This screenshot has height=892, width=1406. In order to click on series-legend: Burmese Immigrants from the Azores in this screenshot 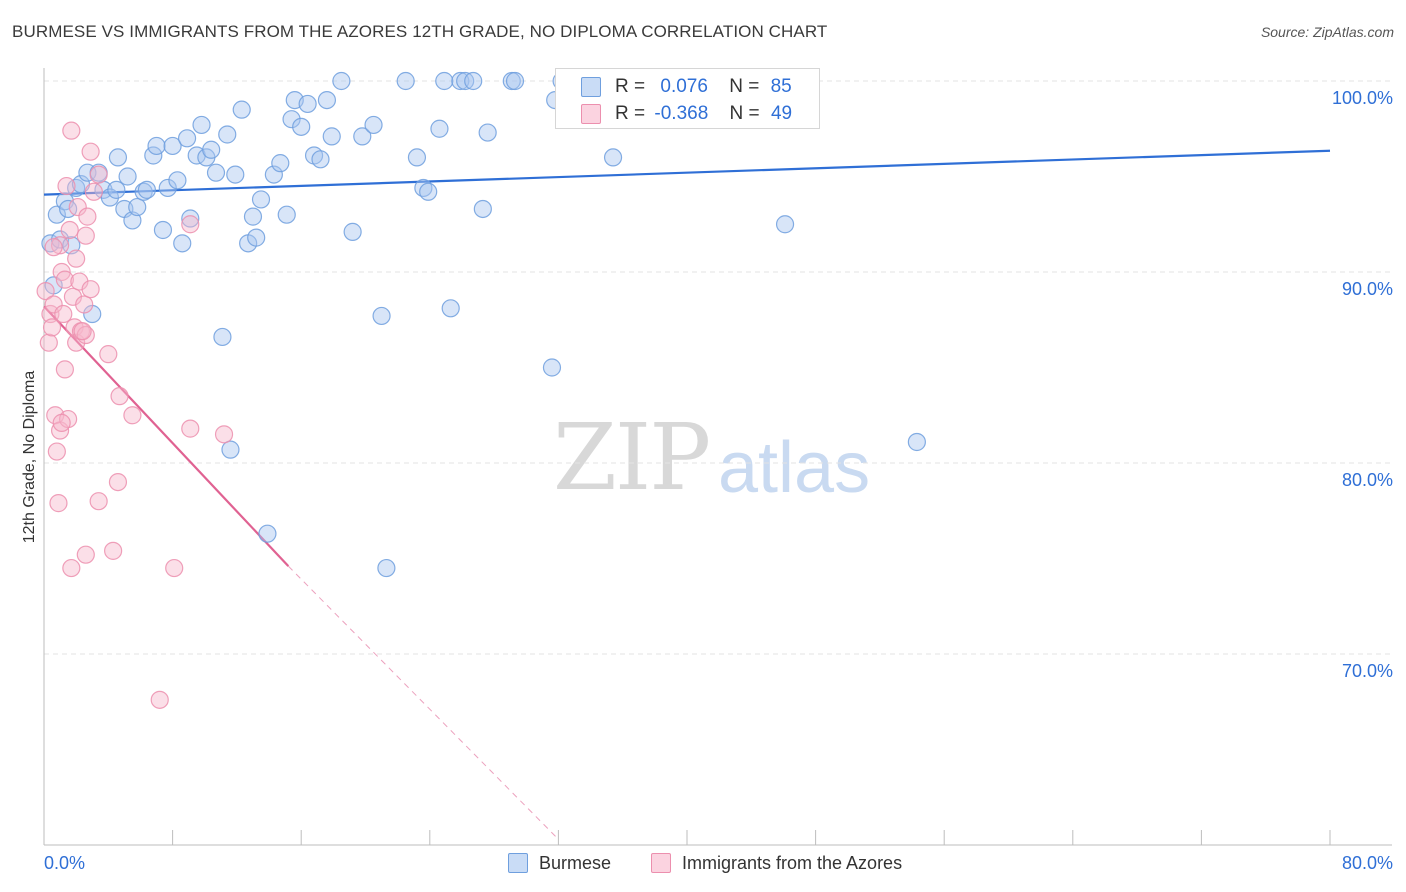, I will do `click(703, 864)`.